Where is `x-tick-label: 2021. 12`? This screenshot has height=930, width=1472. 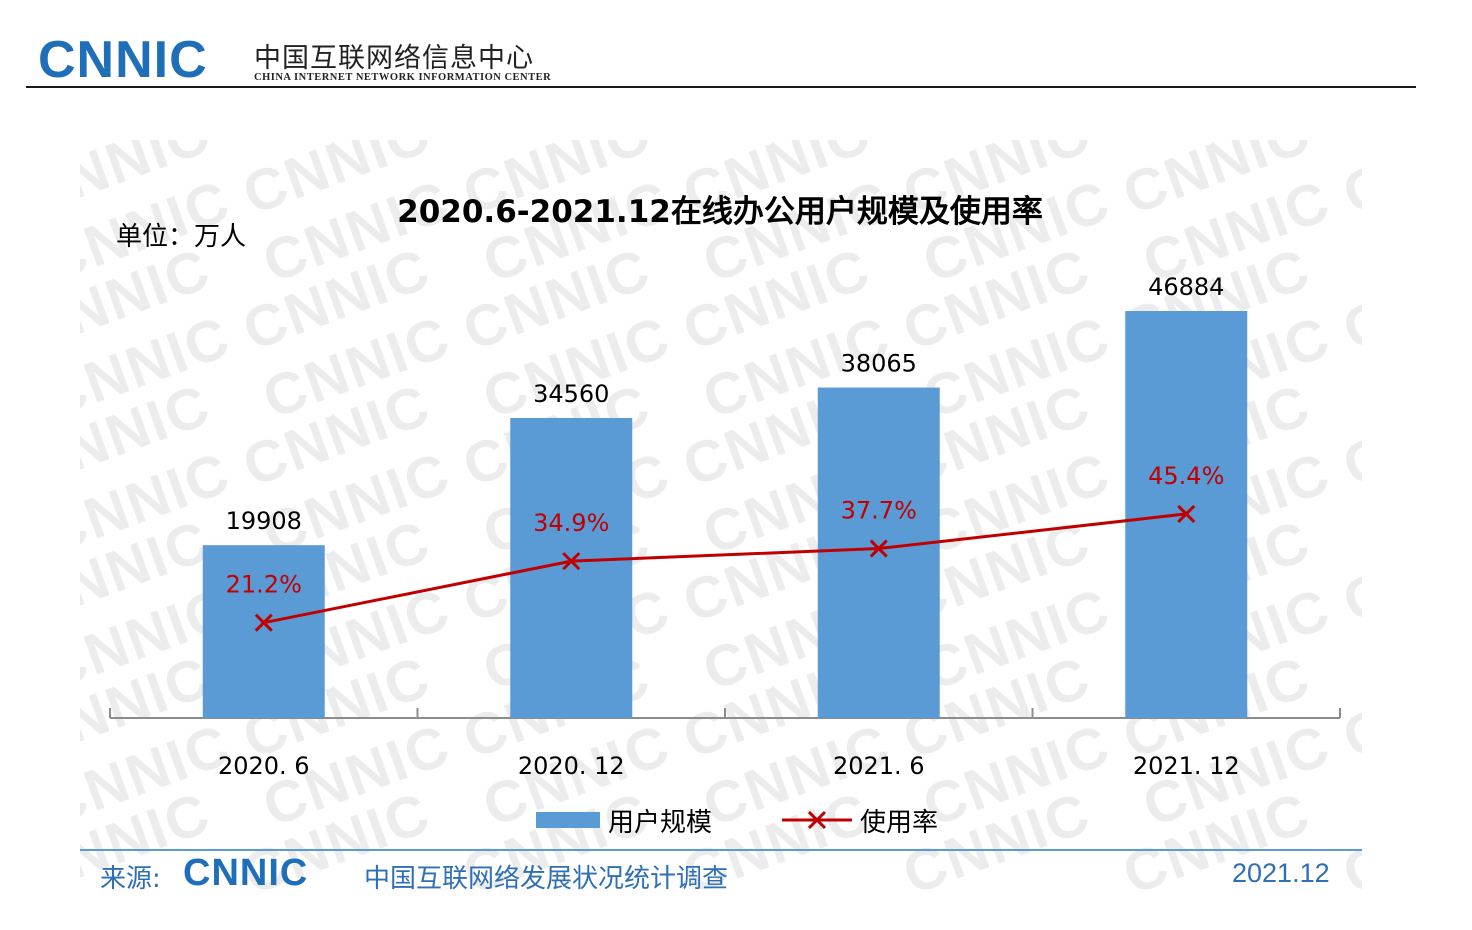 x-tick-label: 2021. 12 is located at coordinates (1186, 766).